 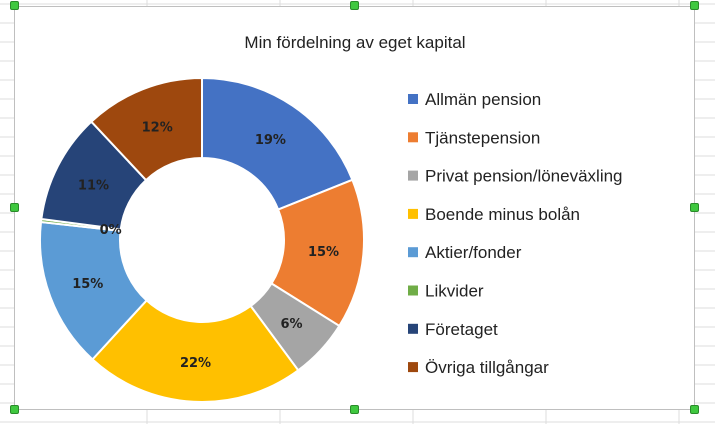 What do you see at coordinates (270, 140) in the screenshot?
I see `data-label-1: 19%` at bounding box center [270, 140].